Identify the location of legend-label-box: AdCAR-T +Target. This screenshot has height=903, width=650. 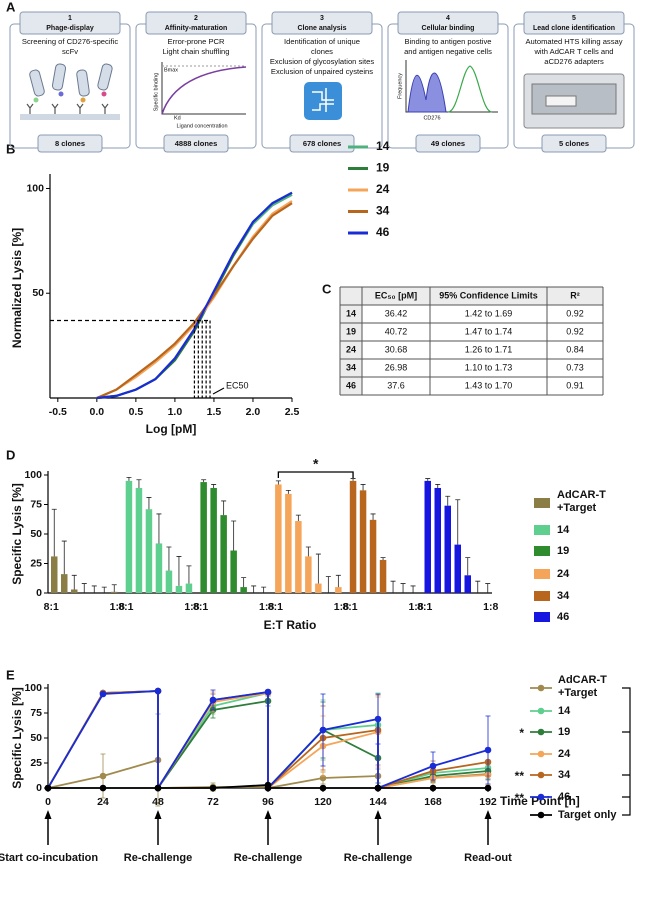
(581, 501).